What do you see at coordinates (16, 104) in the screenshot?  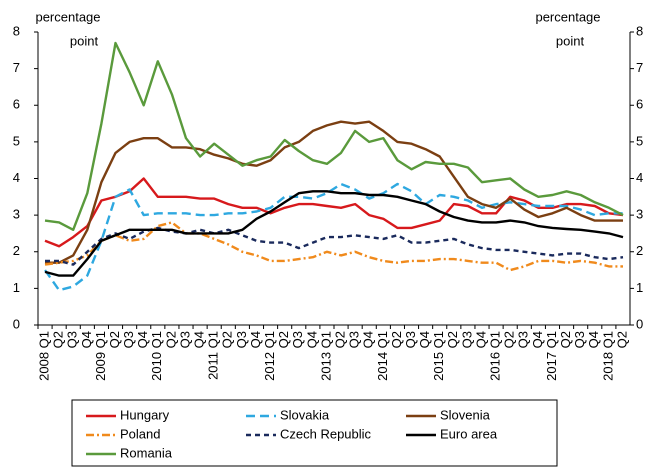 I see `y-tick-label: 6` at bounding box center [16, 104].